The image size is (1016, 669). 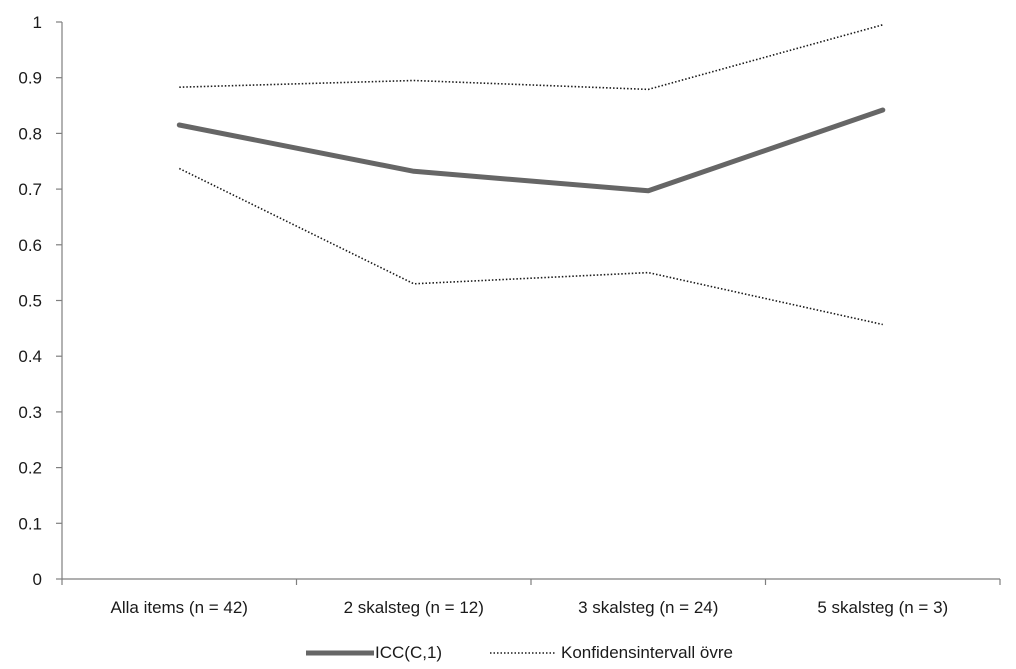 What do you see at coordinates (882, 607) in the screenshot?
I see `x-category-label: 5 skalsteg (n = 3)` at bounding box center [882, 607].